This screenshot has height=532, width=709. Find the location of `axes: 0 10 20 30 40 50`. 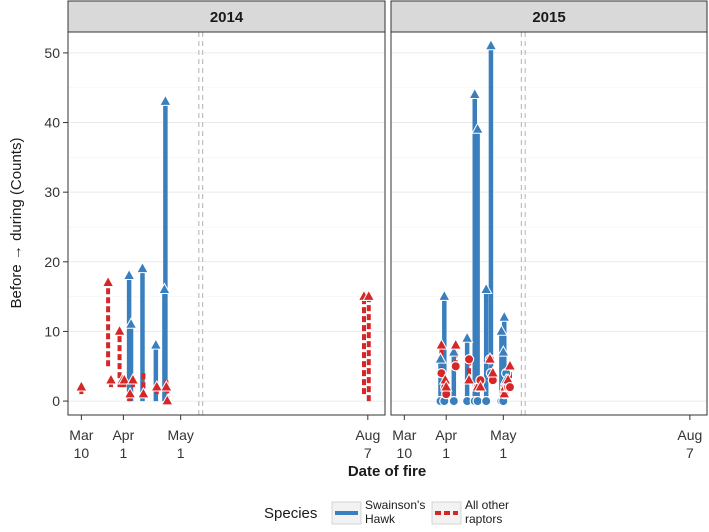

axes: 0 10 20 30 40 50 is located at coordinates (56, 227).